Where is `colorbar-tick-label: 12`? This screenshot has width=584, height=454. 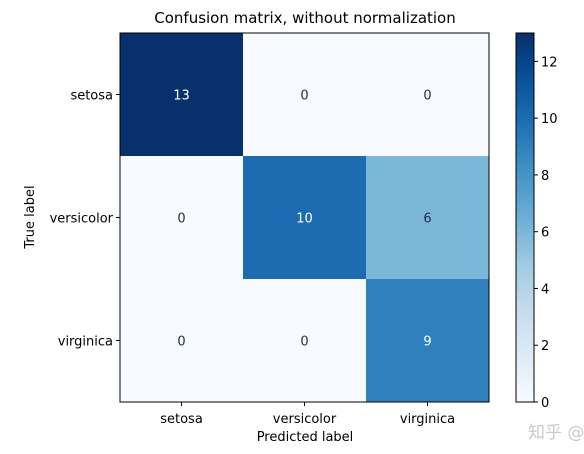 colorbar-tick-label: 12 is located at coordinates (549, 62).